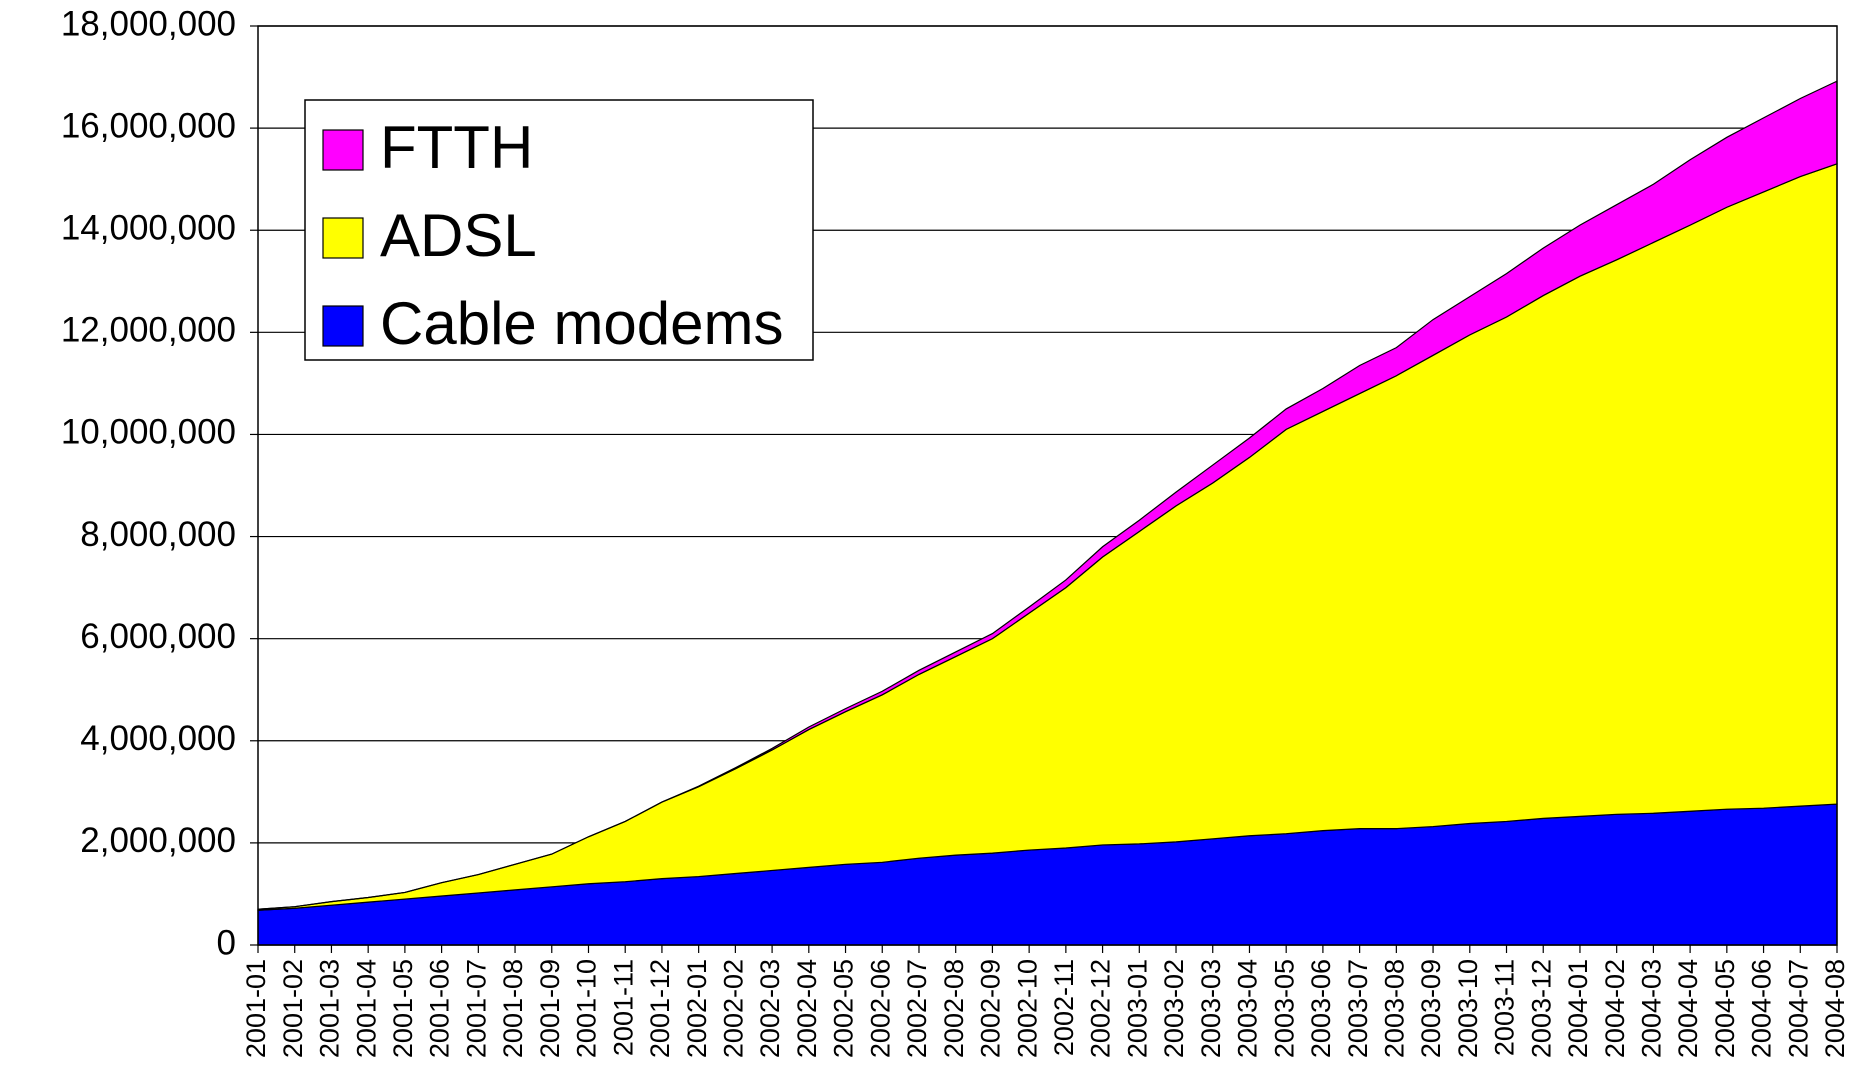 The width and height of the screenshot is (1858, 1088). Describe the element at coordinates (293, 1008) in the screenshot. I see `x-tick-label: 2001-02` at that location.